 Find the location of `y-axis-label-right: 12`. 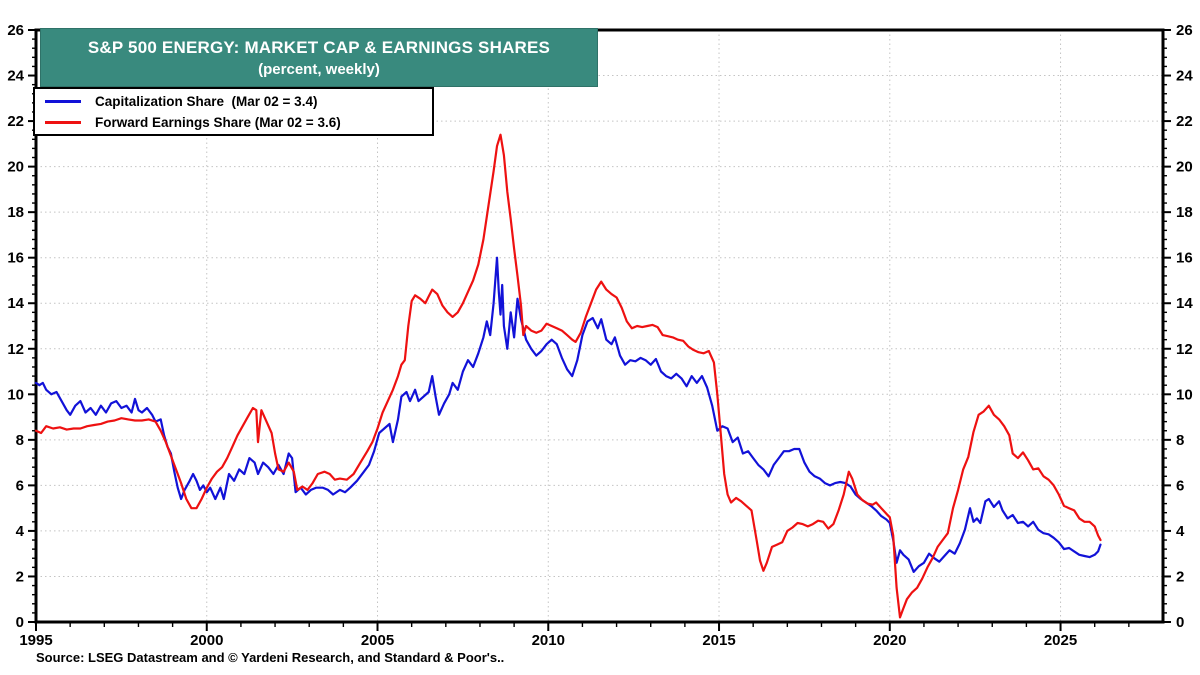

y-axis-label-right: 12 is located at coordinates (1184, 349).